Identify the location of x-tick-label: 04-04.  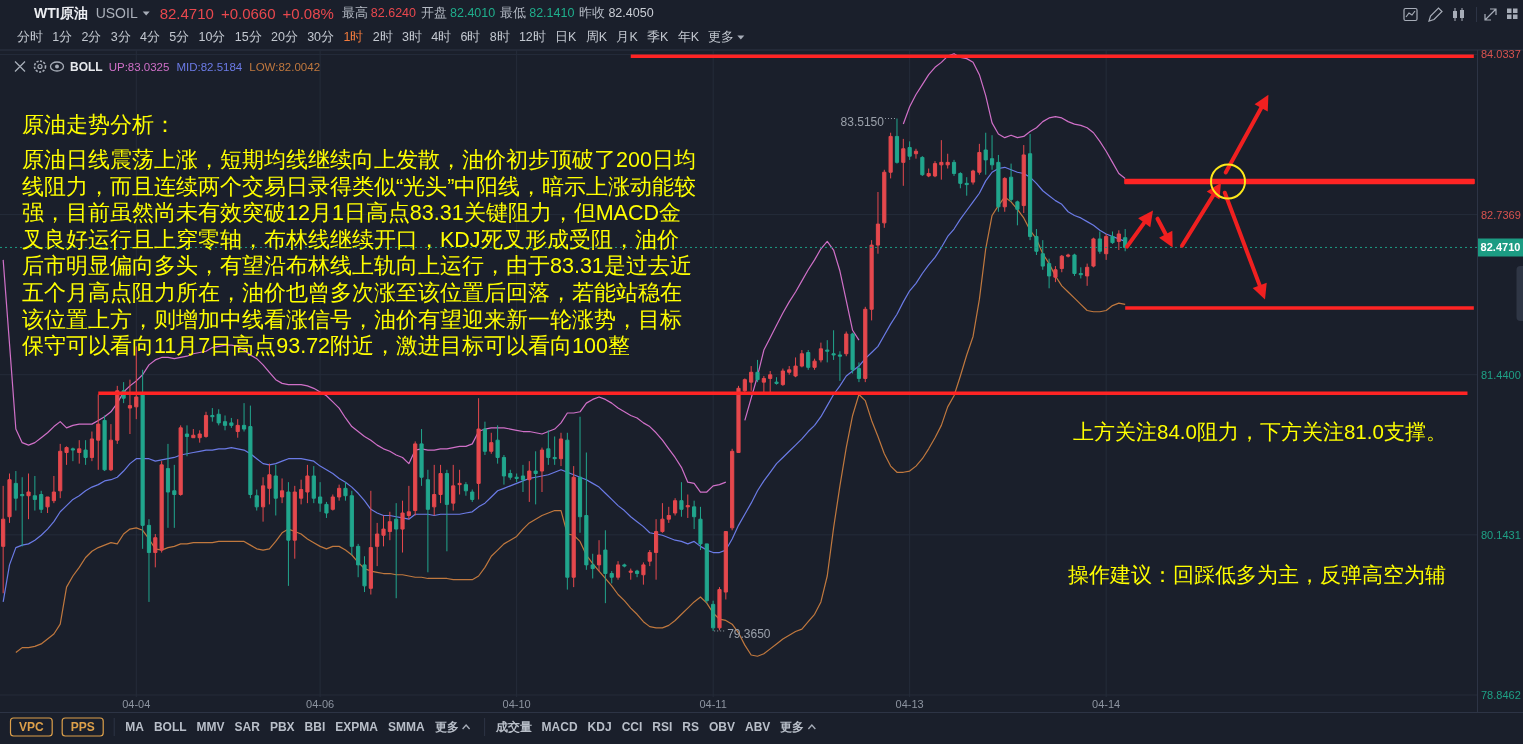
(136, 704).